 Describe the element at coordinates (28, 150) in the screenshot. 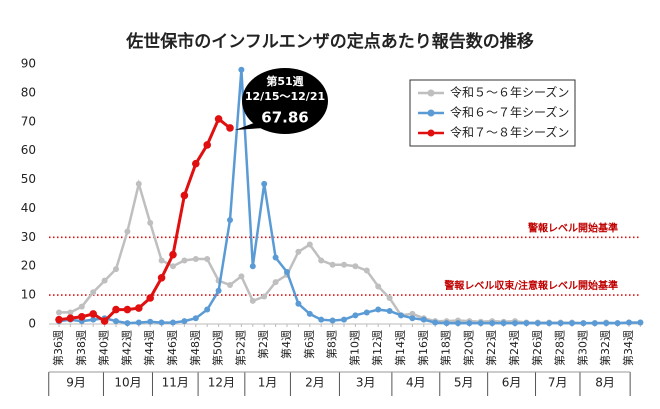

I see `y-tick-label: 60` at that location.